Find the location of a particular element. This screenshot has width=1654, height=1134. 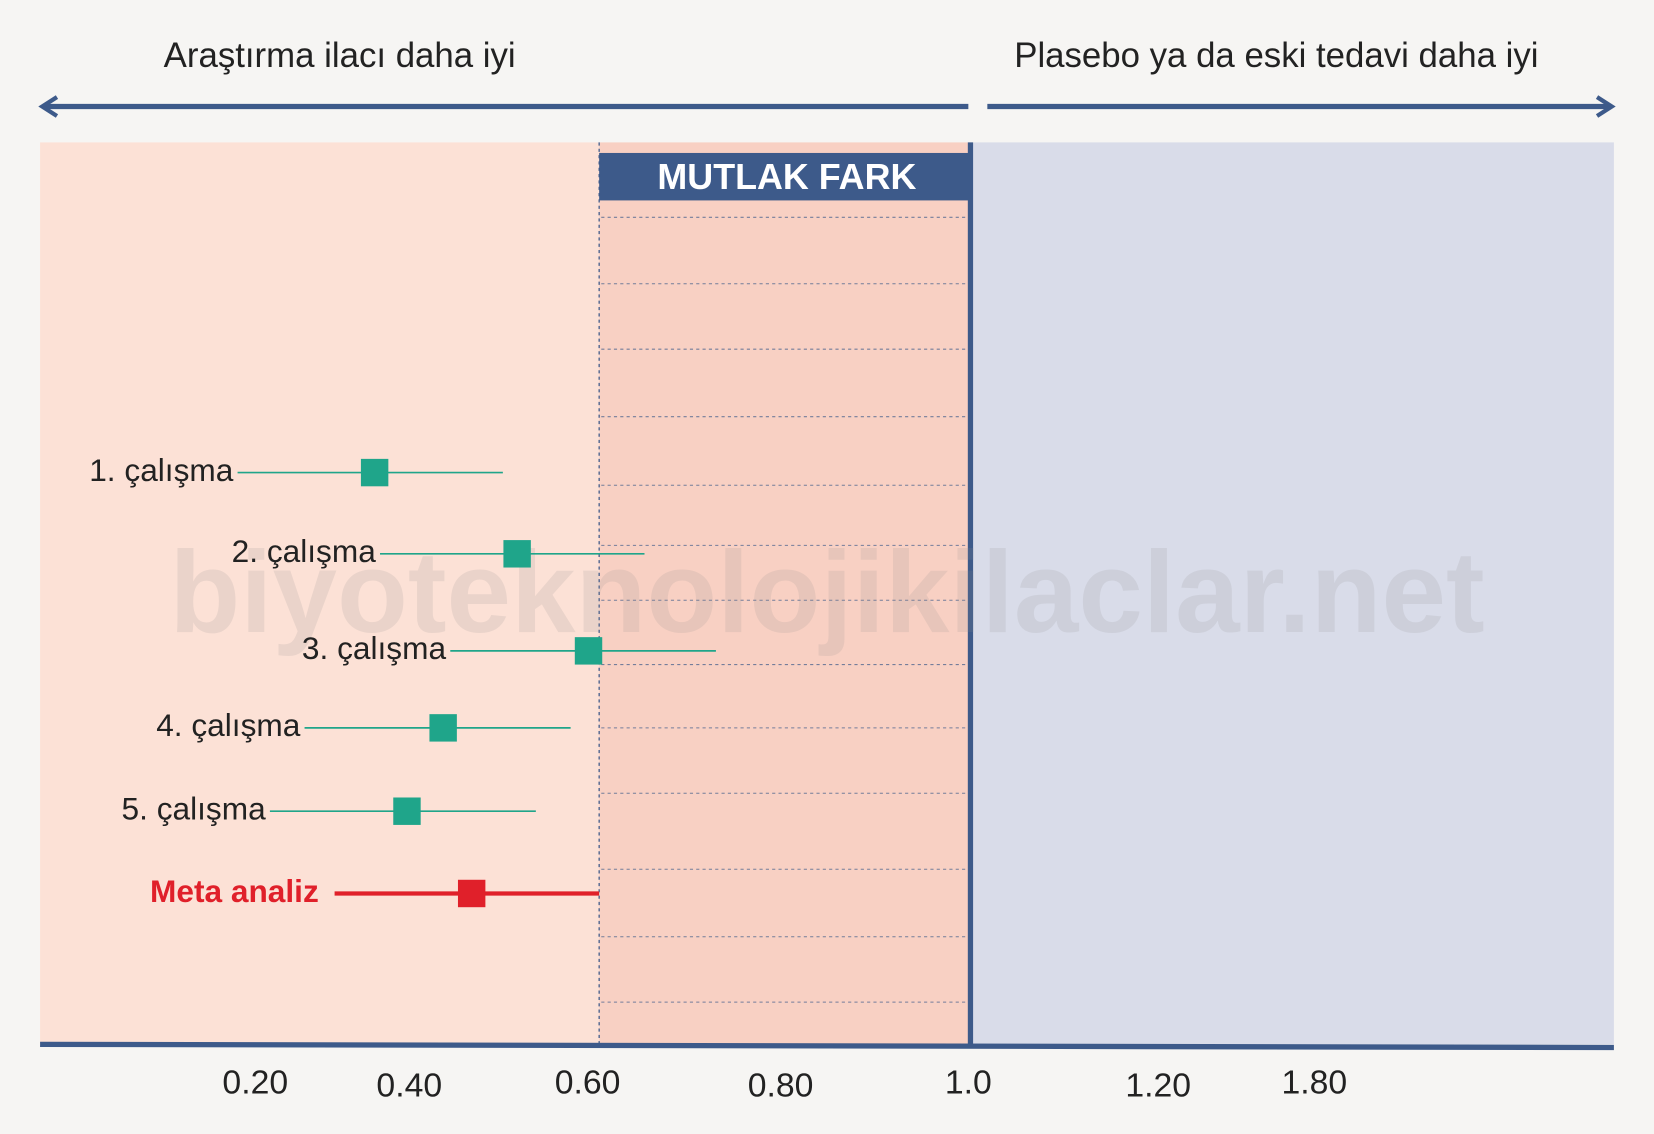

study-label: 4. çalışma is located at coordinates (228, 725).